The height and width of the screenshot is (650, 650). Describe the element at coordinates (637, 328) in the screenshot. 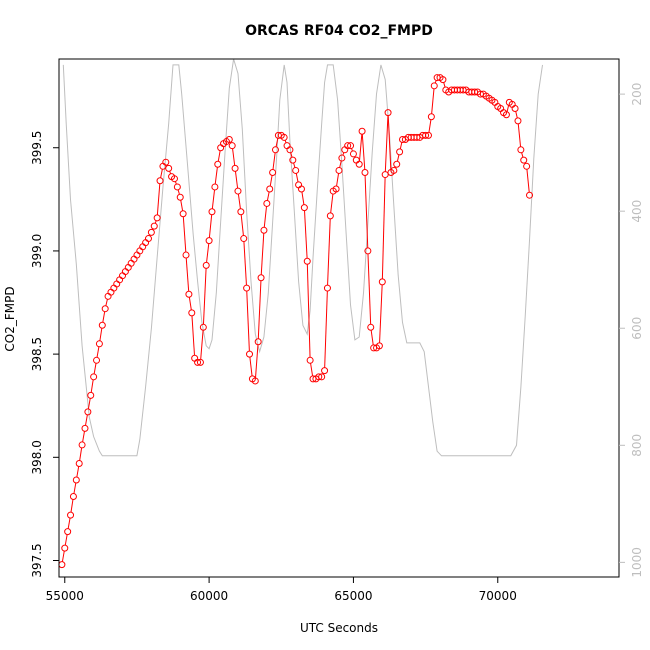

I see `right-y-tick-label: 600` at that location.